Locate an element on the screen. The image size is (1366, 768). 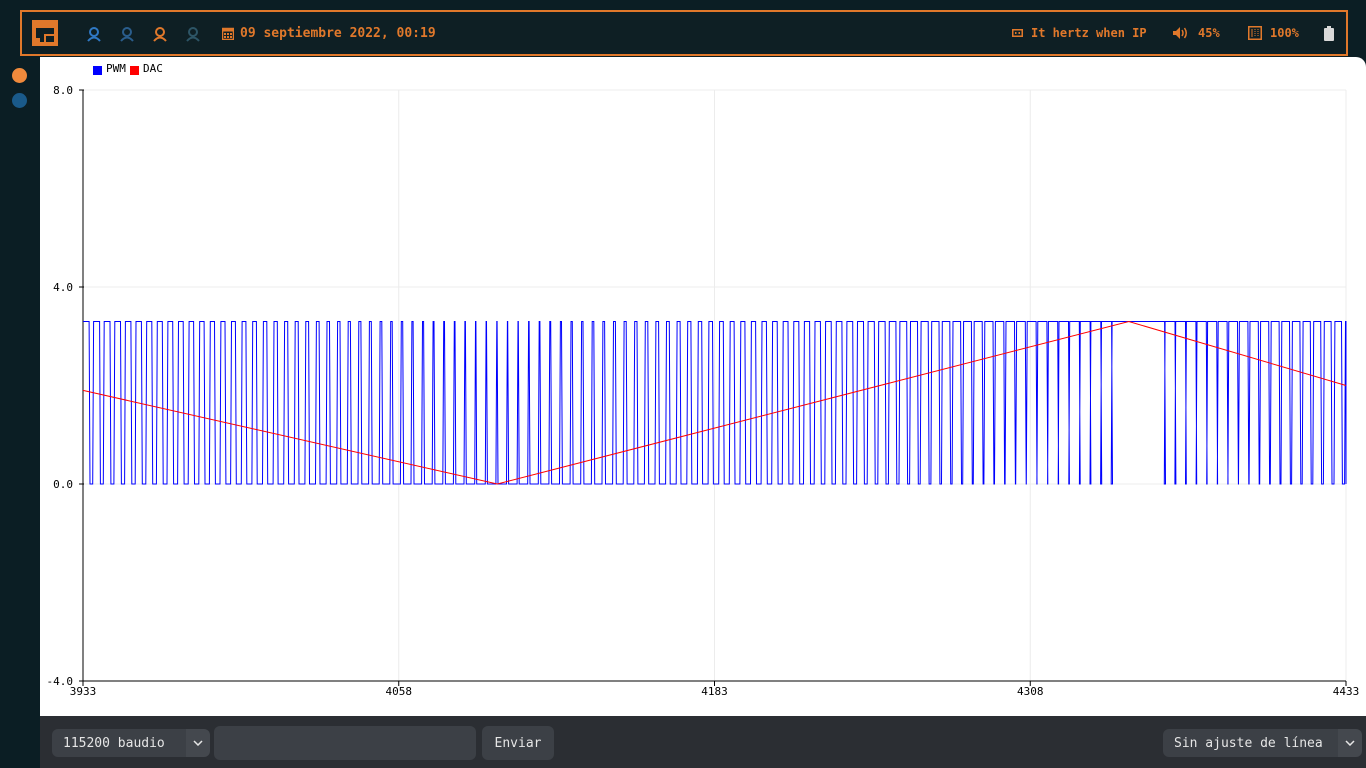
workspace-2-icon is located at coordinates (127, 34).